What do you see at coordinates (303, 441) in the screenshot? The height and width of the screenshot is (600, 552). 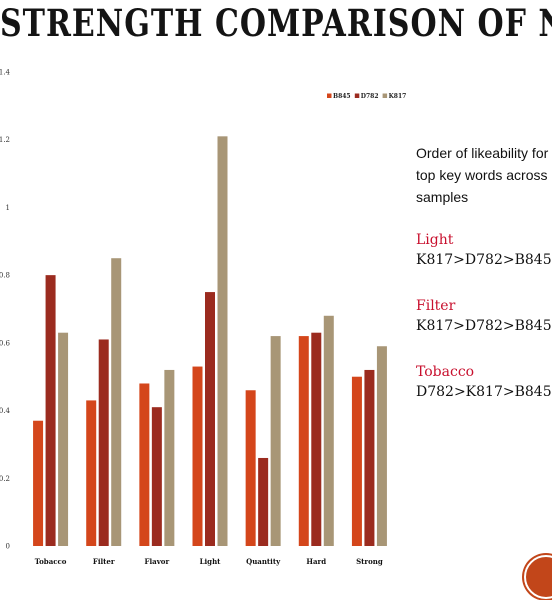 I see `bar-b845-hard` at bounding box center [303, 441].